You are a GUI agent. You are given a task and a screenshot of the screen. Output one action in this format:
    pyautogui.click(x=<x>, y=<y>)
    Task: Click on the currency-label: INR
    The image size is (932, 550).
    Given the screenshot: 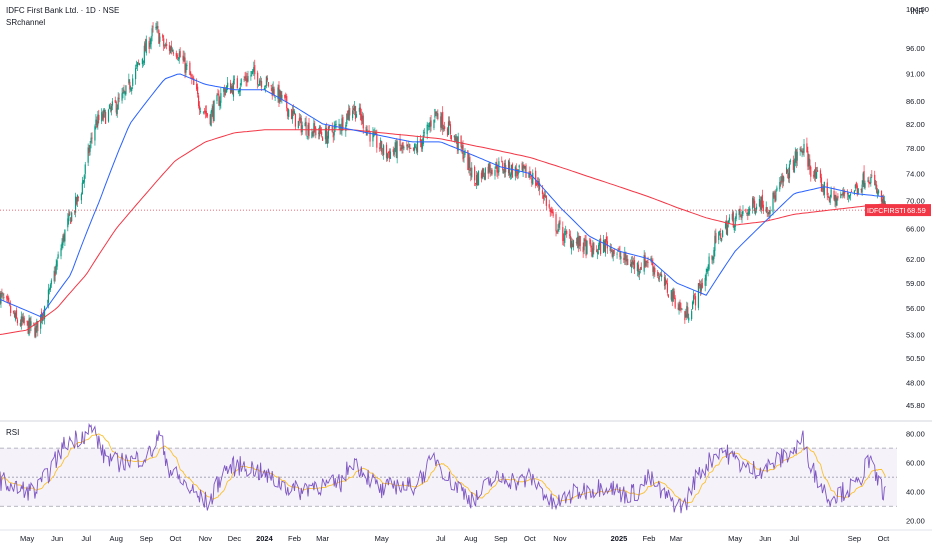 What is the action you would take?
    pyautogui.click(x=917, y=11)
    